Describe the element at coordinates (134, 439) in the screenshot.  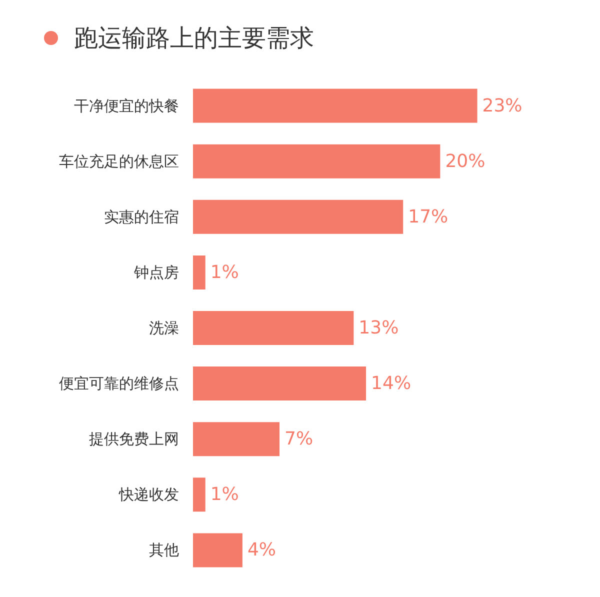
I see `y-tick-label: 提供免费上网` at that location.